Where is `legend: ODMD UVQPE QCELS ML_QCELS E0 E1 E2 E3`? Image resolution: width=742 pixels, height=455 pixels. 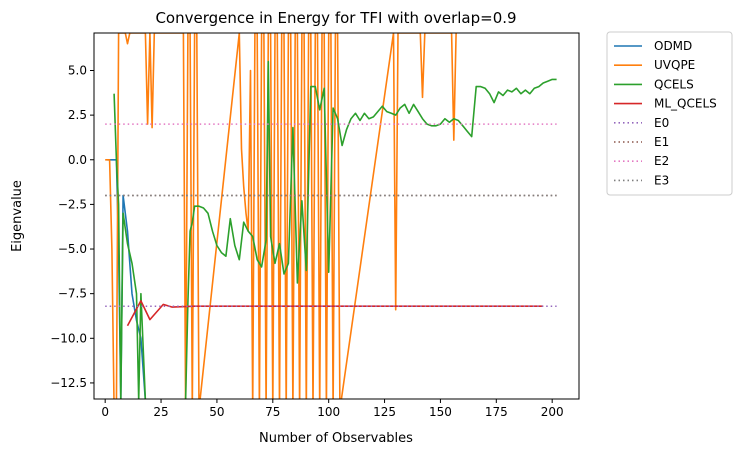 legend: ODMD UVQPE QCELS ML_QCELS E0 E1 E2 E3 is located at coordinates (669, 113).